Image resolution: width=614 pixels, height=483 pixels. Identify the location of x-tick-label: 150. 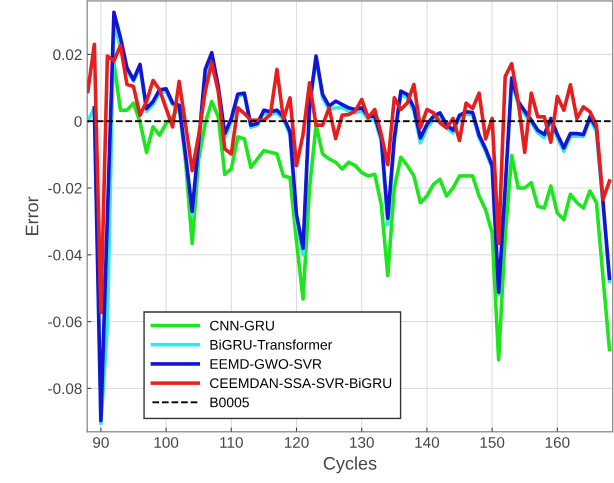
(492, 442).